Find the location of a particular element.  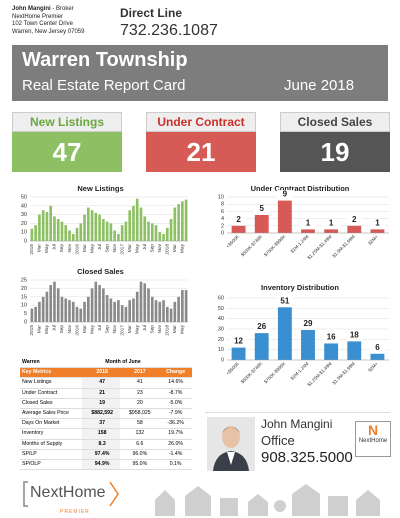

banner-subtitle: Real Estate Report Card is located at coordinates (104, 85).